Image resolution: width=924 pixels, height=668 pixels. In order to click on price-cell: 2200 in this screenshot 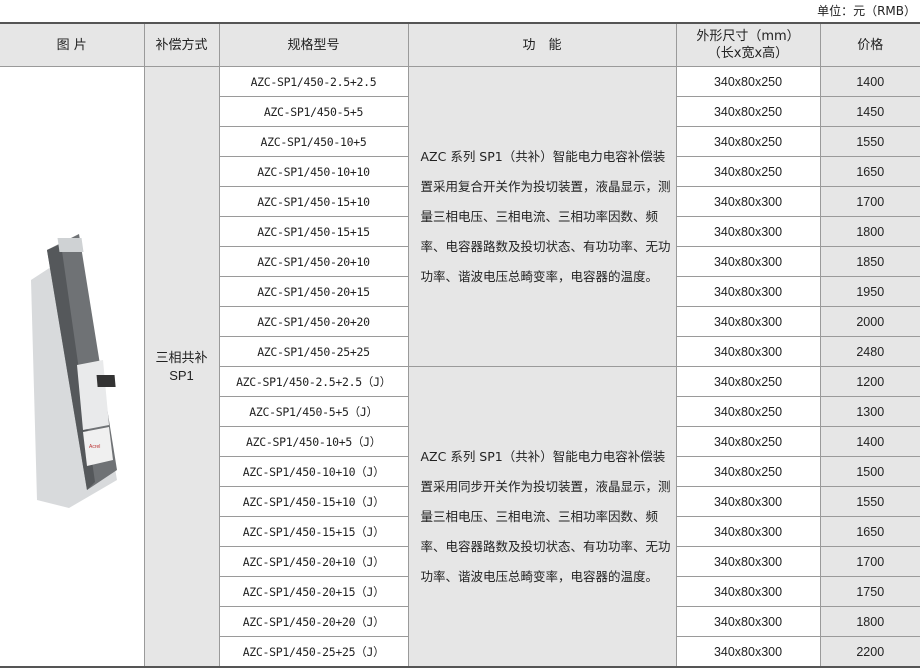, I will do `click(869, 652)`.